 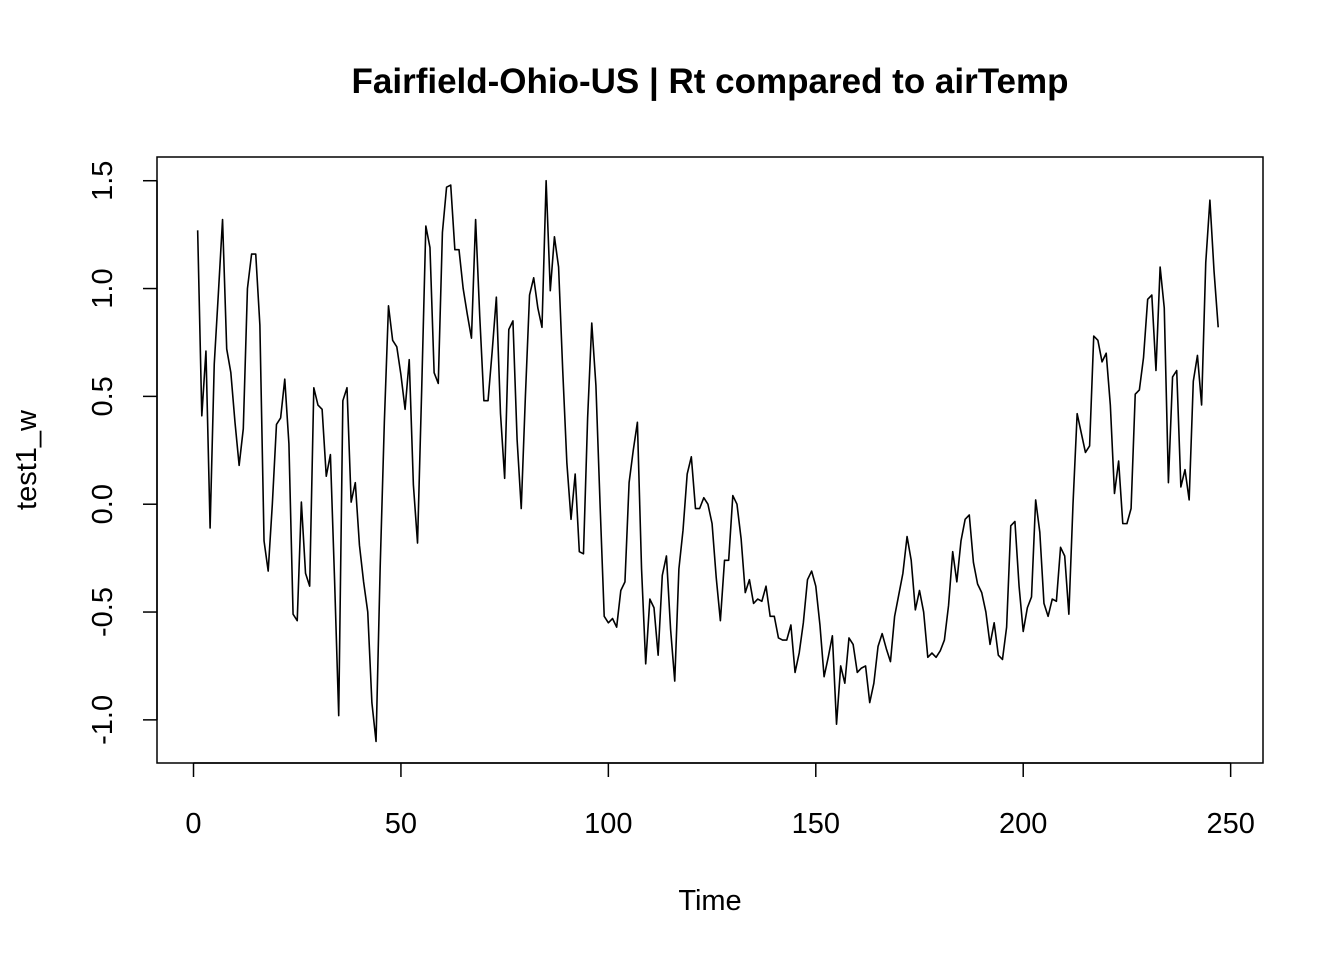 What do you see at coordinates (720, 801) in the screenshot?
I see `x-axis: 0 50 100 150 200 250` at bounding box center [720, 801].